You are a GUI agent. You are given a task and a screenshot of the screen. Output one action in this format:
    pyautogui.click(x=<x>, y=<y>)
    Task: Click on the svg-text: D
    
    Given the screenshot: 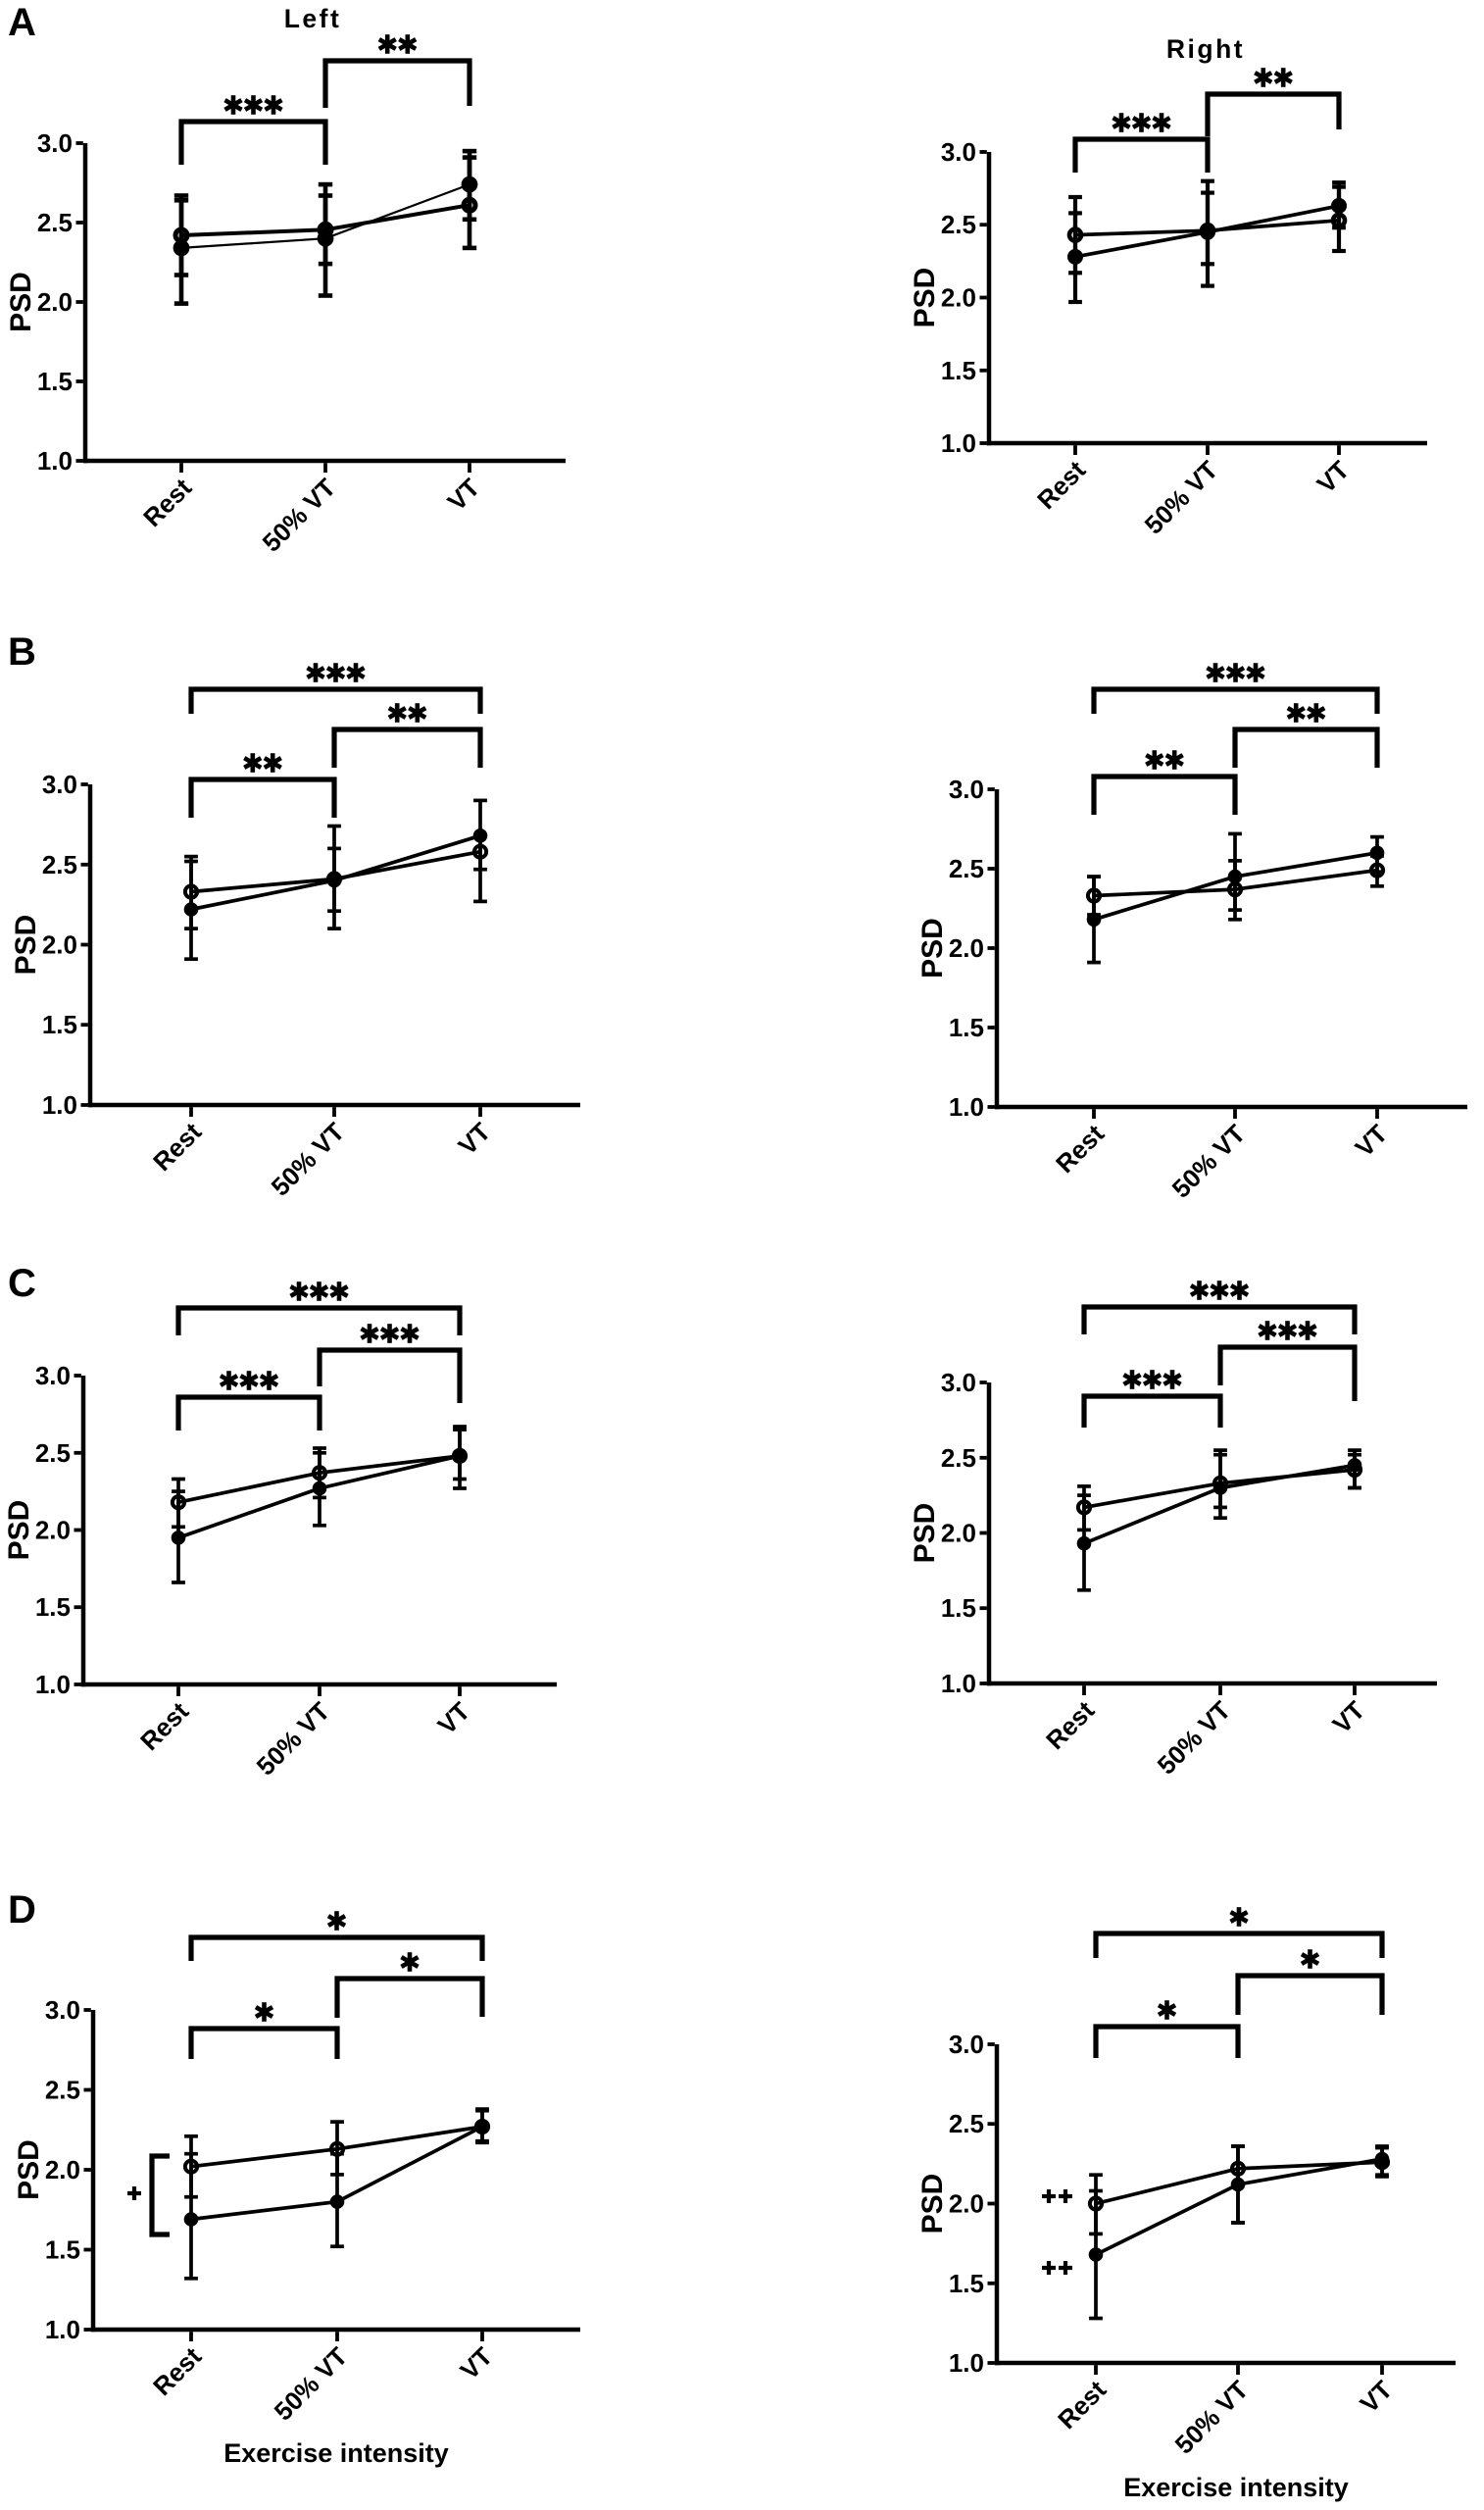 What is the action you would take?
    pyautogui.click(x=22, y=1910)
    